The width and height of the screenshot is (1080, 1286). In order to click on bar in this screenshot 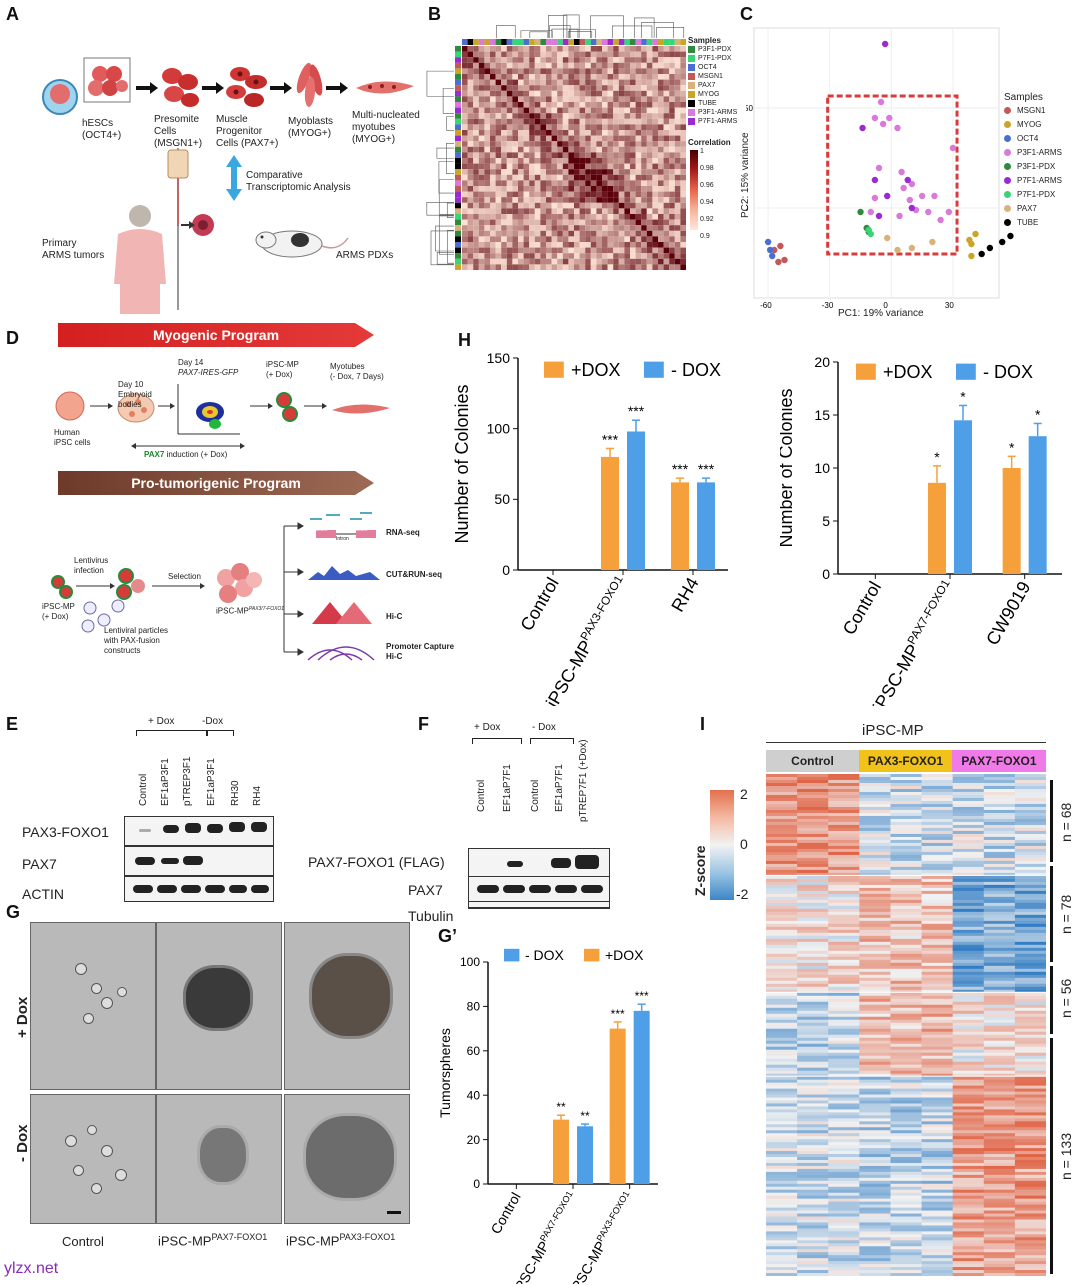, I will do `click(636, 500)`.